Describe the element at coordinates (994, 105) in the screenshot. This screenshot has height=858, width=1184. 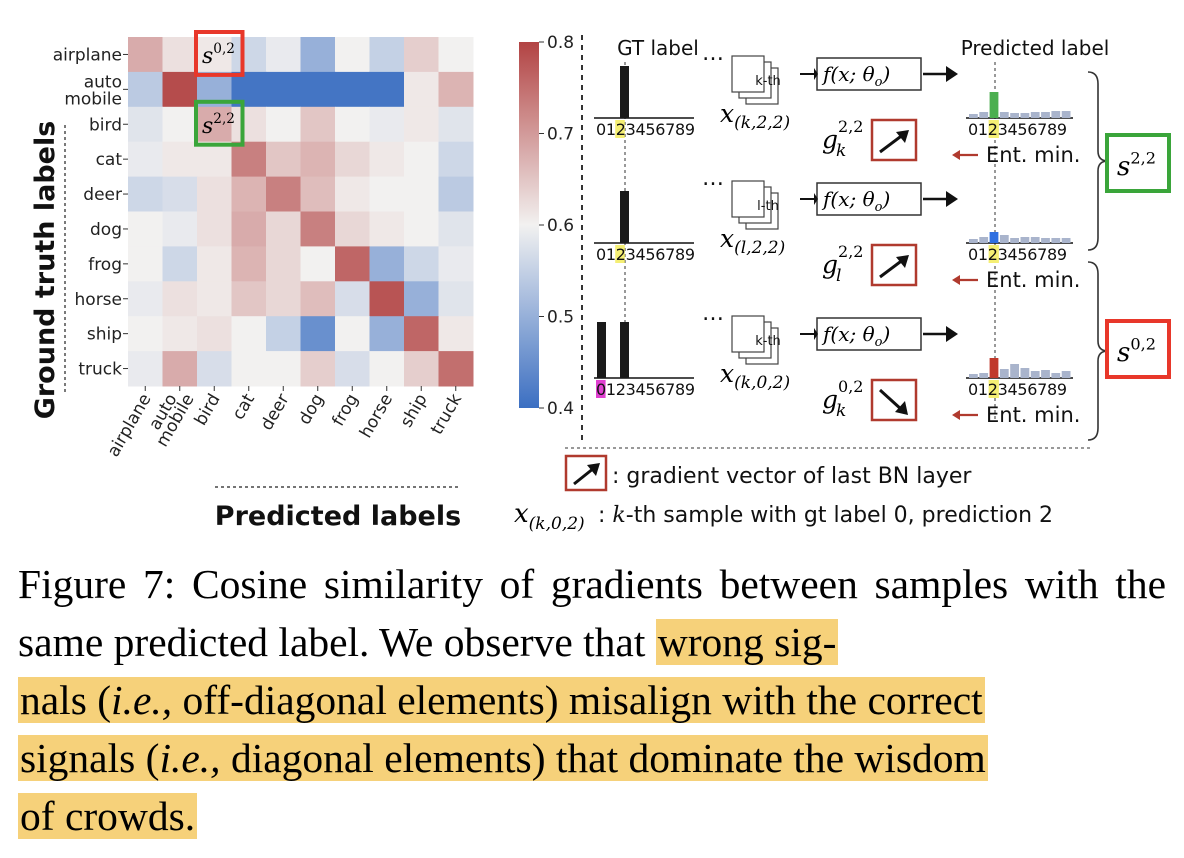
I see `pred-main-bar` at that location.